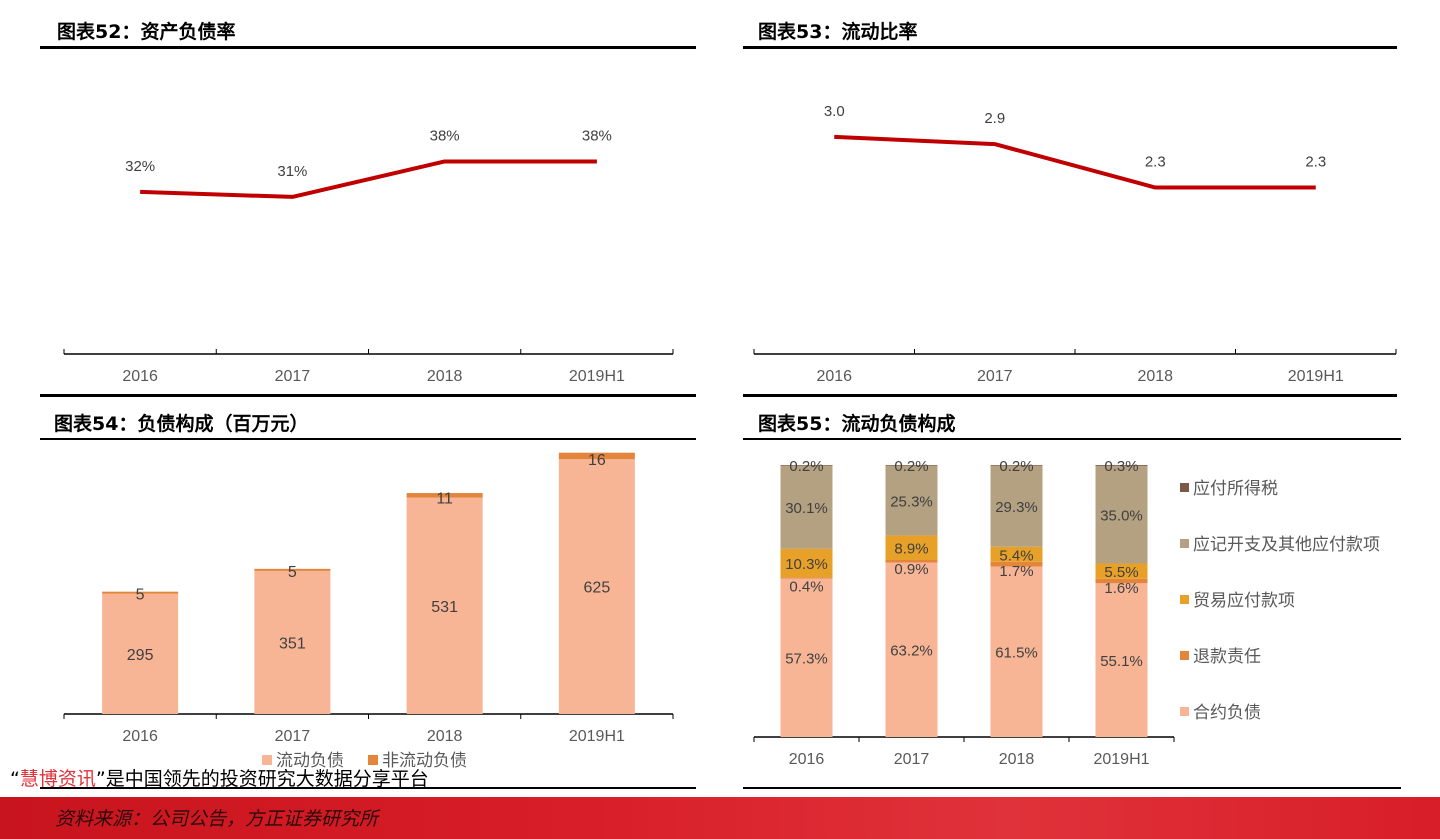  I want to click on data-label: 625, so click(597, 588).